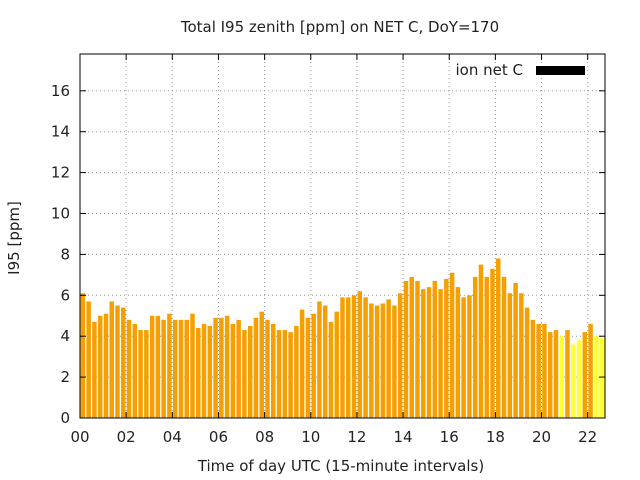  Describe the element at coordinates (60, 214) in the screenshot. I see `y-tick-label: 10` at that location.